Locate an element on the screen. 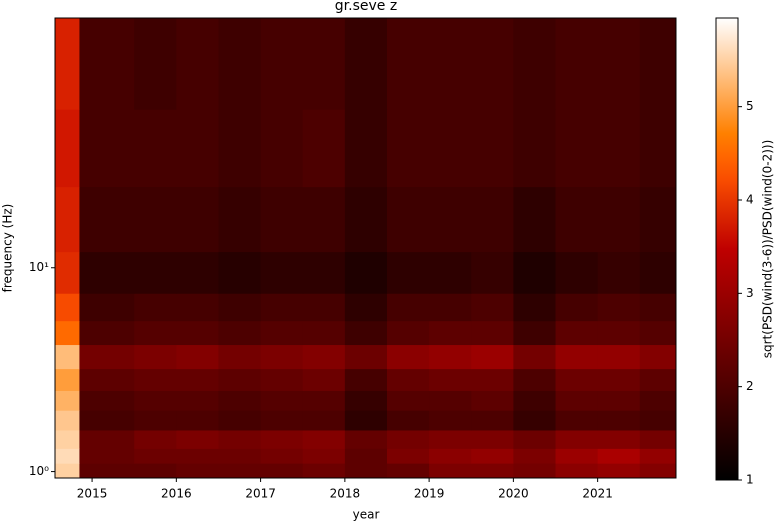  x-tick-label: 2016 is located at coordinates (176, 494).